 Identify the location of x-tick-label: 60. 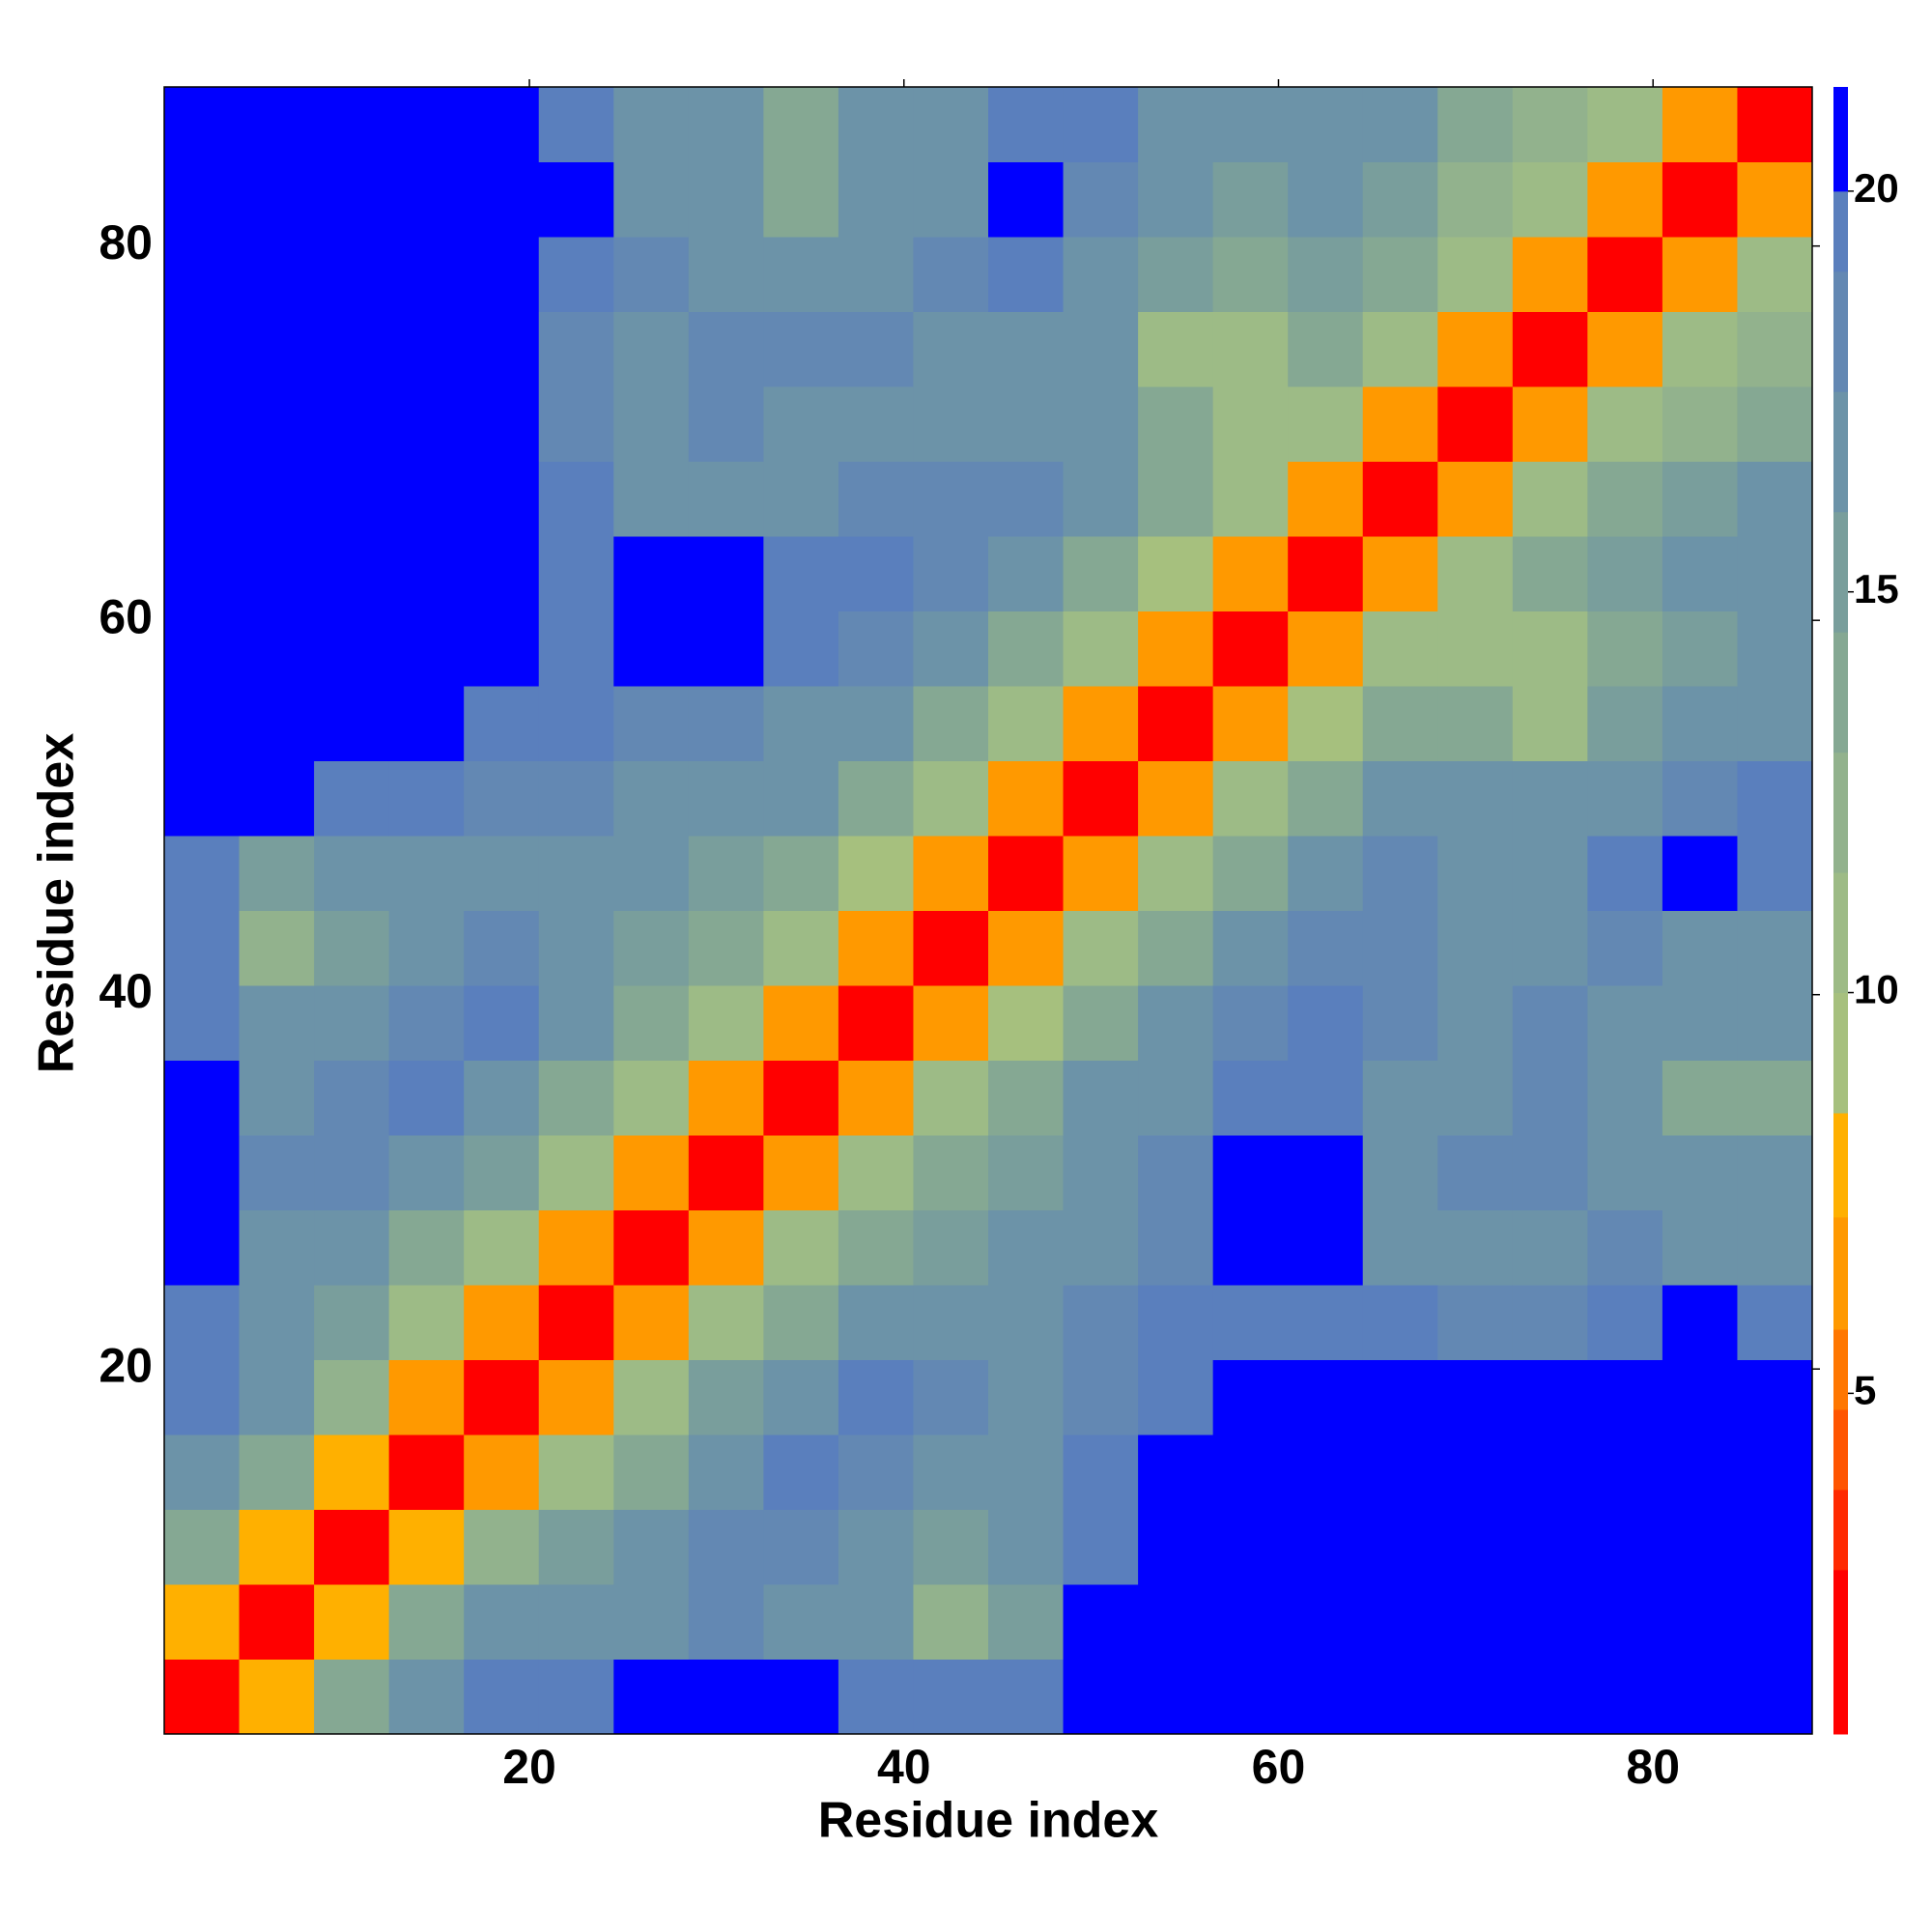
(1279, 1767).